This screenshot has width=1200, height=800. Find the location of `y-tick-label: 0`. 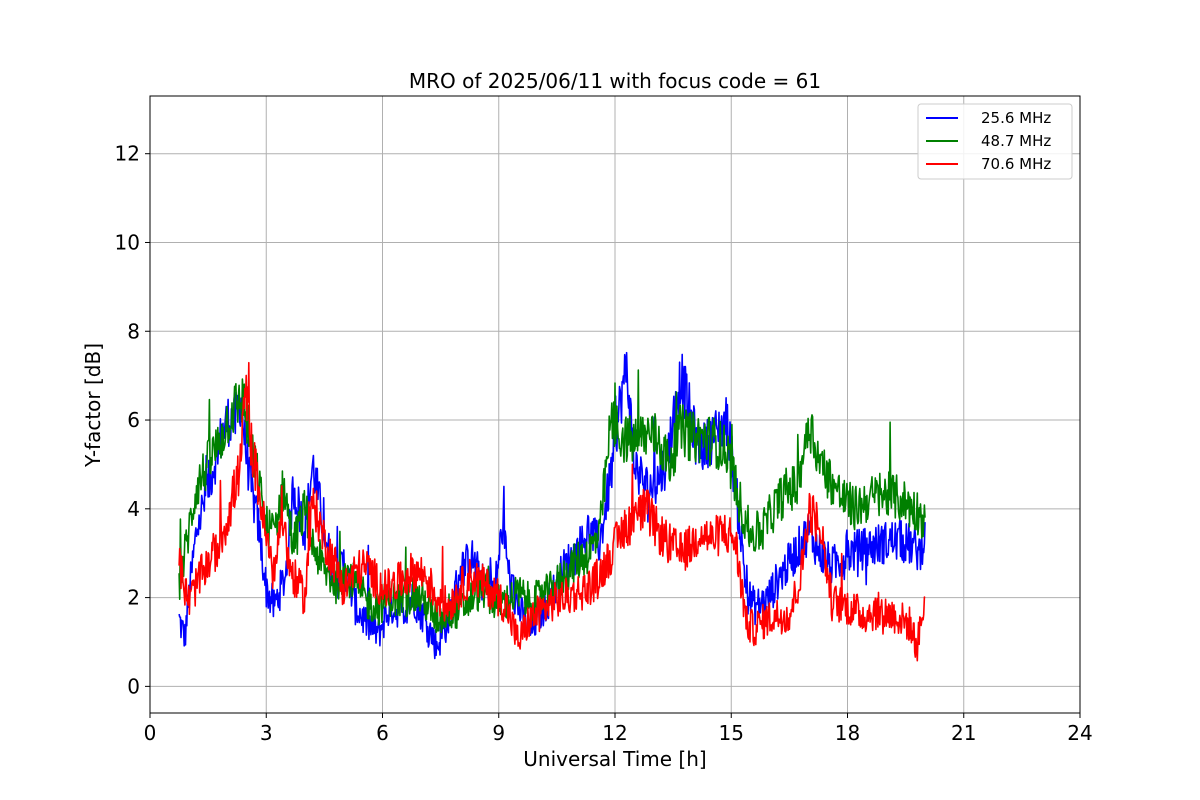

y-tick-label: 0 is located at coordinates (133, 686).